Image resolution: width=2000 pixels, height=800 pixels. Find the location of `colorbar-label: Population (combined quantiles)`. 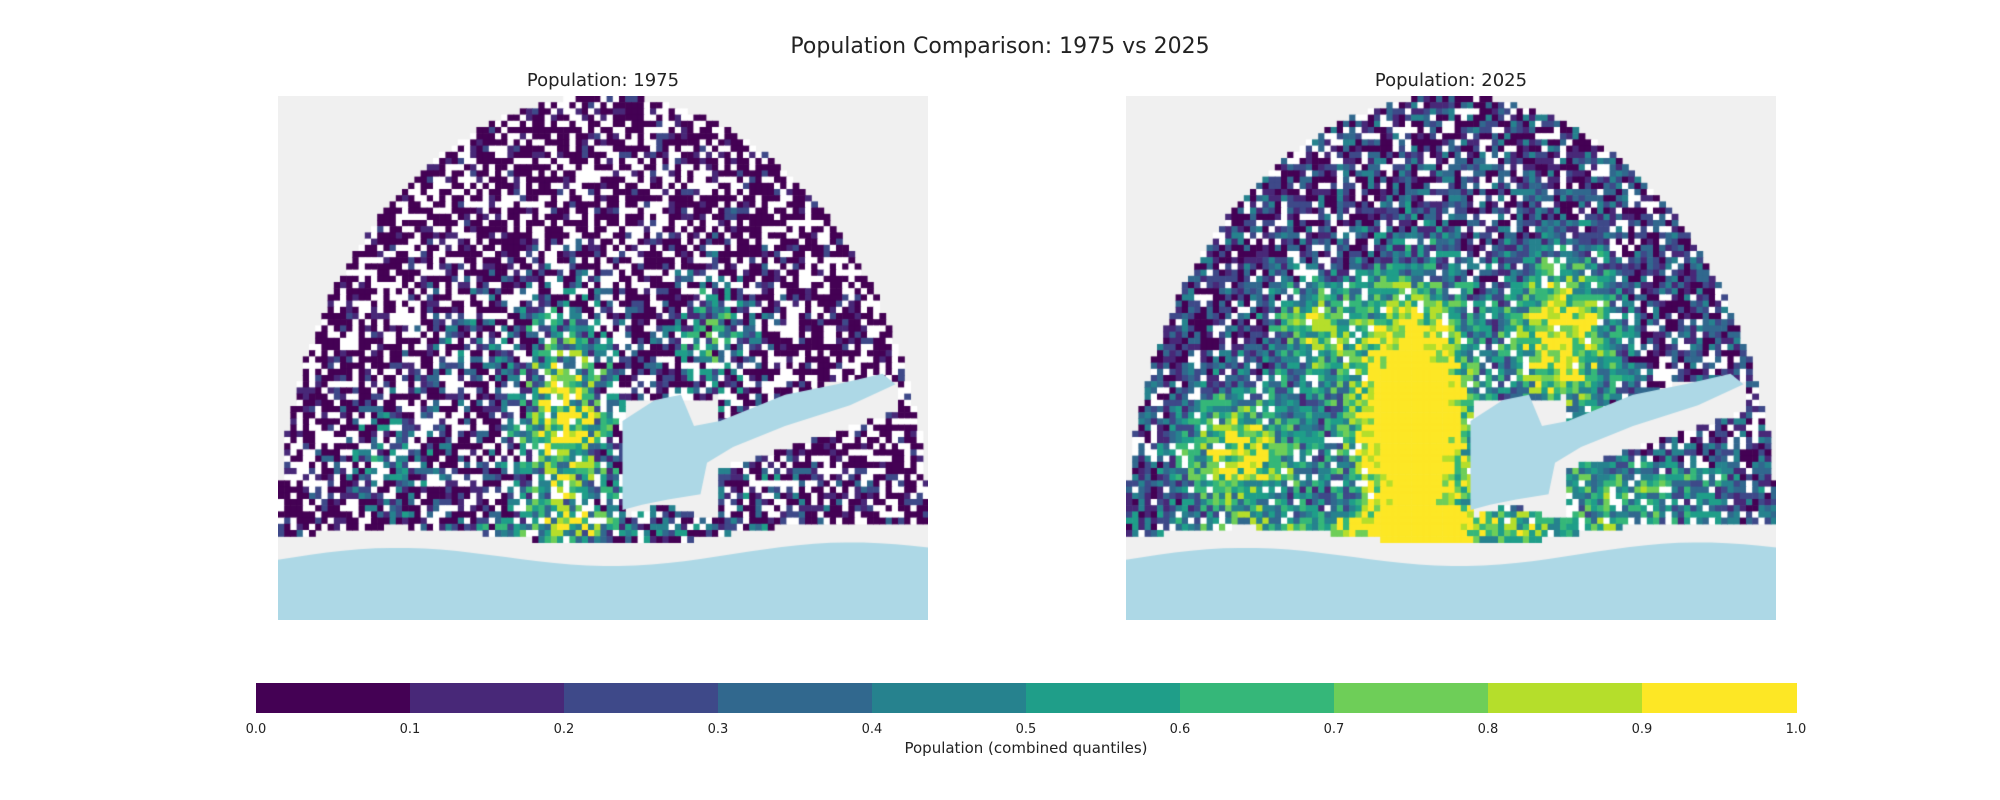

colorbar-label: Population (combined quantiles) is located at coordinates (1026, 748).